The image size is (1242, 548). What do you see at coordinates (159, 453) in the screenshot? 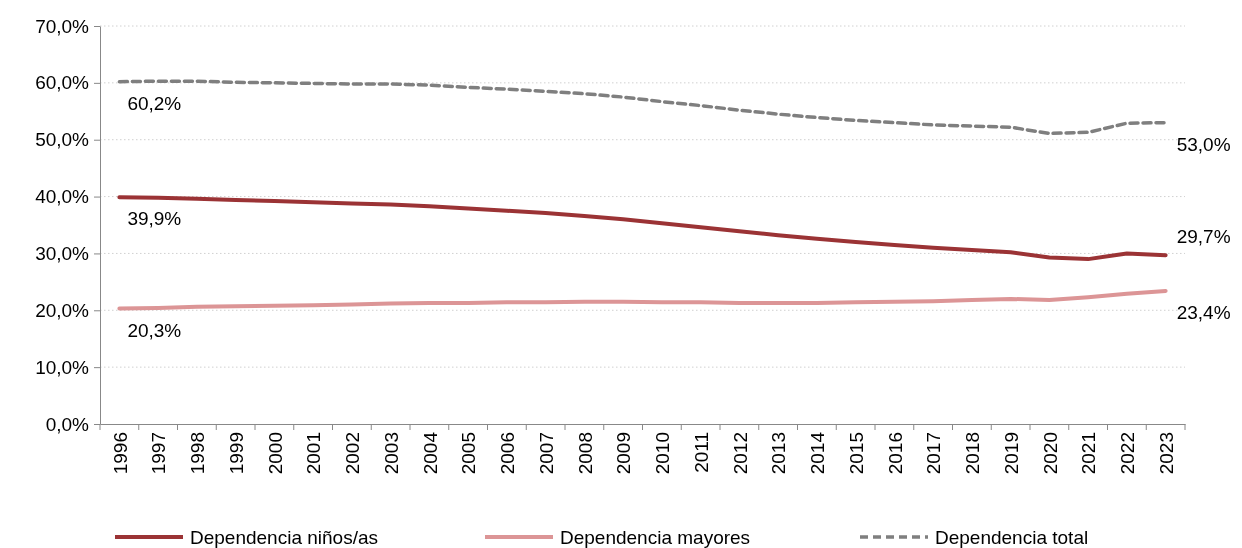
I see `x-tick-label: 1997` at bounding box center [159, 453].